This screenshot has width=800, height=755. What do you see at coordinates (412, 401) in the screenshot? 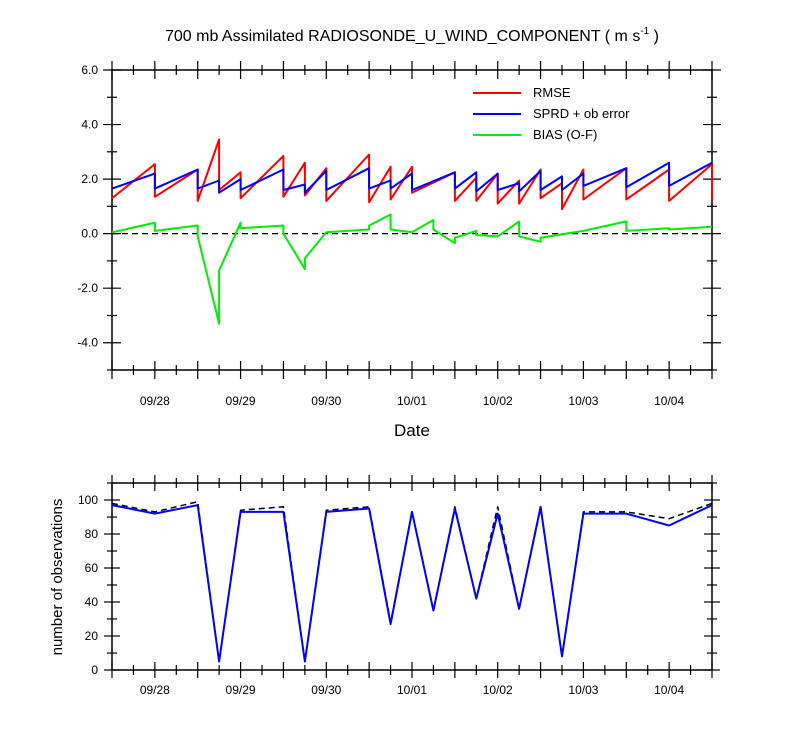
I see `top-x-tick-label: 10/01` at bounding box center [412, 401].